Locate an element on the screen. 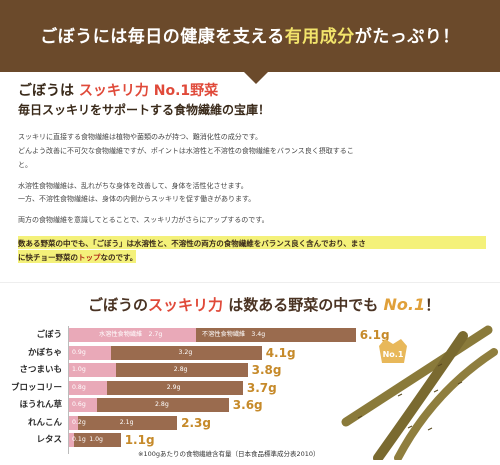 The width and height of the screenshot is (500, 465). chart-heading-c: は数ある野菜の中でも is located at coordinates (303, 305).